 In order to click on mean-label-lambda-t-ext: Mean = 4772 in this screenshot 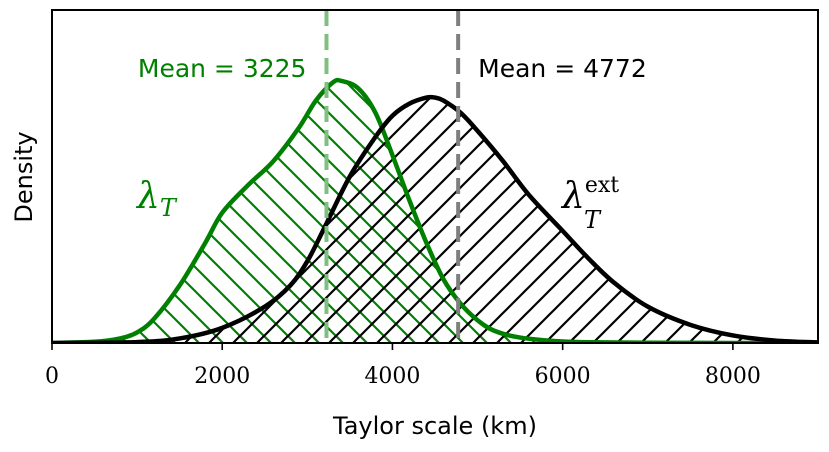, I will do `click(562, 68)`.